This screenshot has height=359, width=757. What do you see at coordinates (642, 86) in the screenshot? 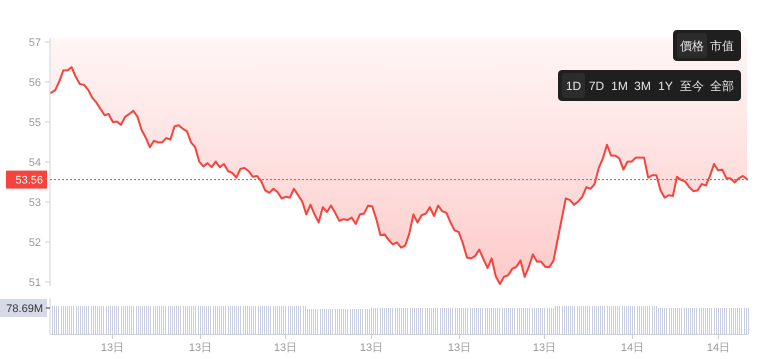
I see `annotation: 3M` at bounding box center [642, 86].